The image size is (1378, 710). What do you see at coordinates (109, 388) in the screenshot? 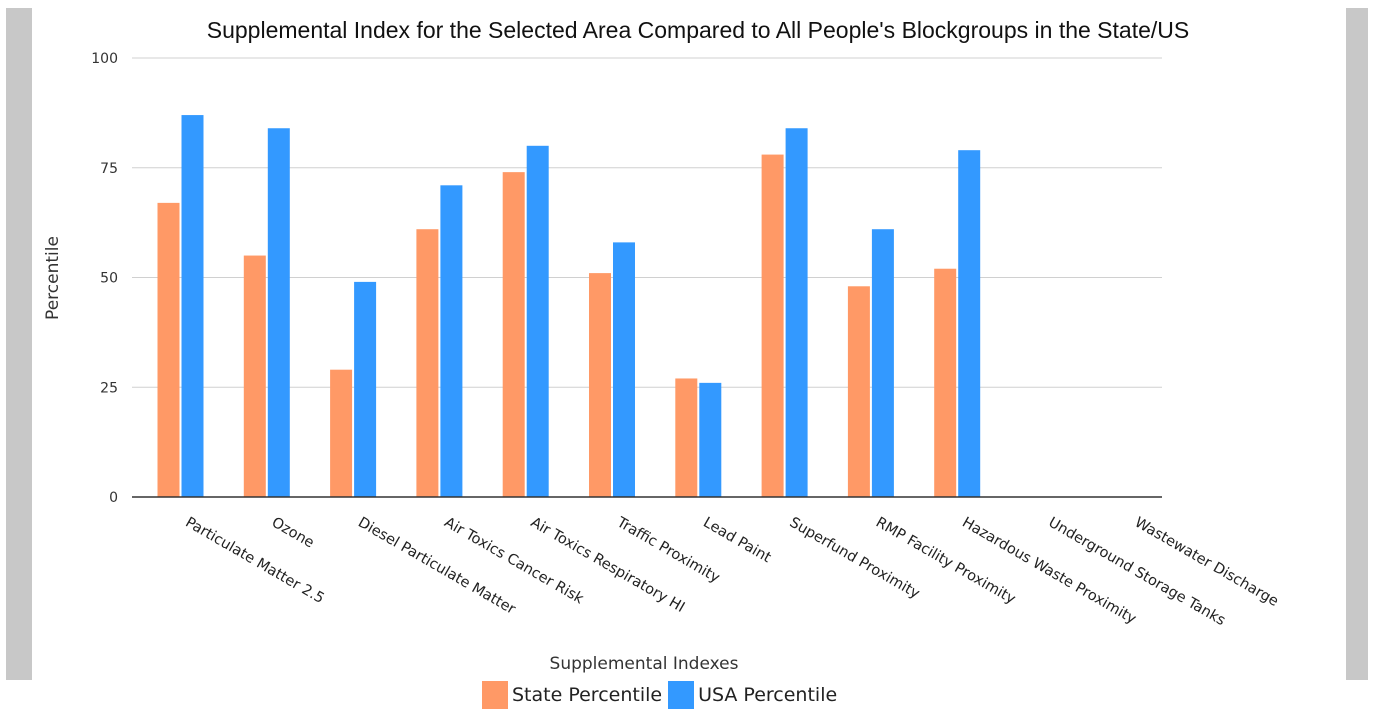
I see `y-tick-label: 25` at bounding box center [109, 388].